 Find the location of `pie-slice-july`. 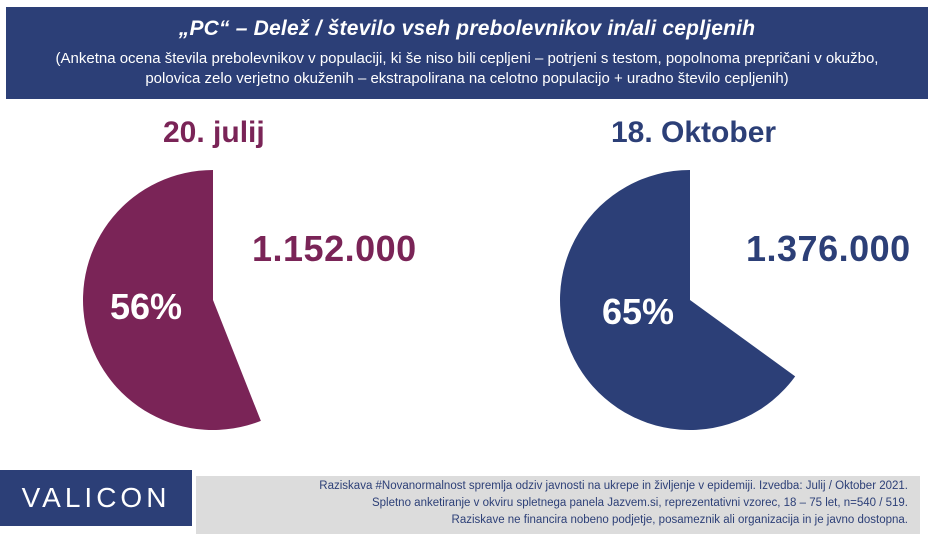

pie-slice-july is located at coordinates (172, 300).